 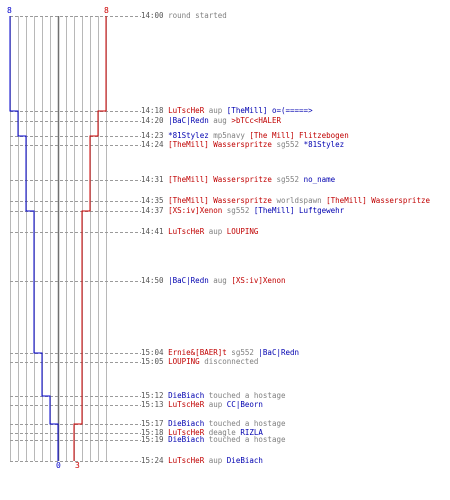 What do you see at coordinates (152, 460) in the screenshot?
I see `event-time: 15:24` at bounding box center [152, 460].